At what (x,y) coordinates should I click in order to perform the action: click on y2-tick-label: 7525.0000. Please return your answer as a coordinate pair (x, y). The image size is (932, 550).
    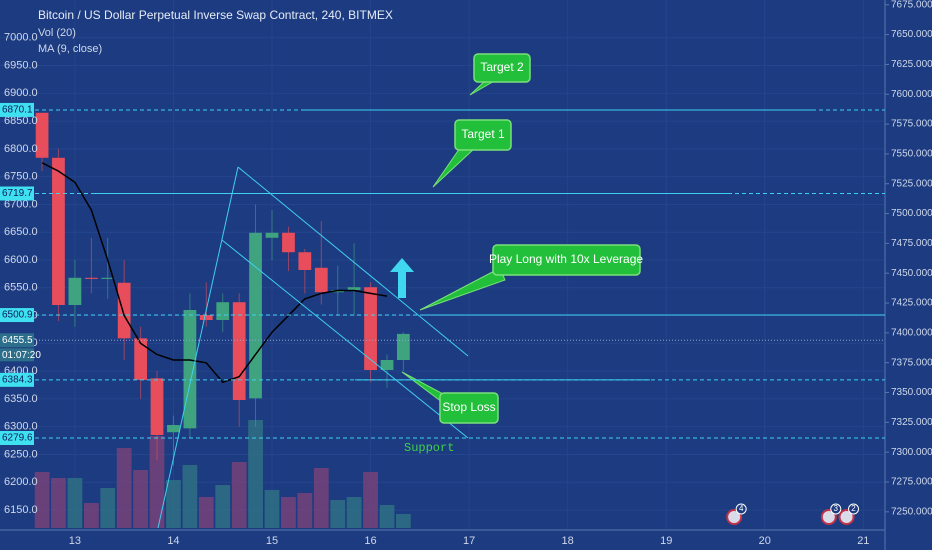
    Looking at the image, I should click on (911, 183).